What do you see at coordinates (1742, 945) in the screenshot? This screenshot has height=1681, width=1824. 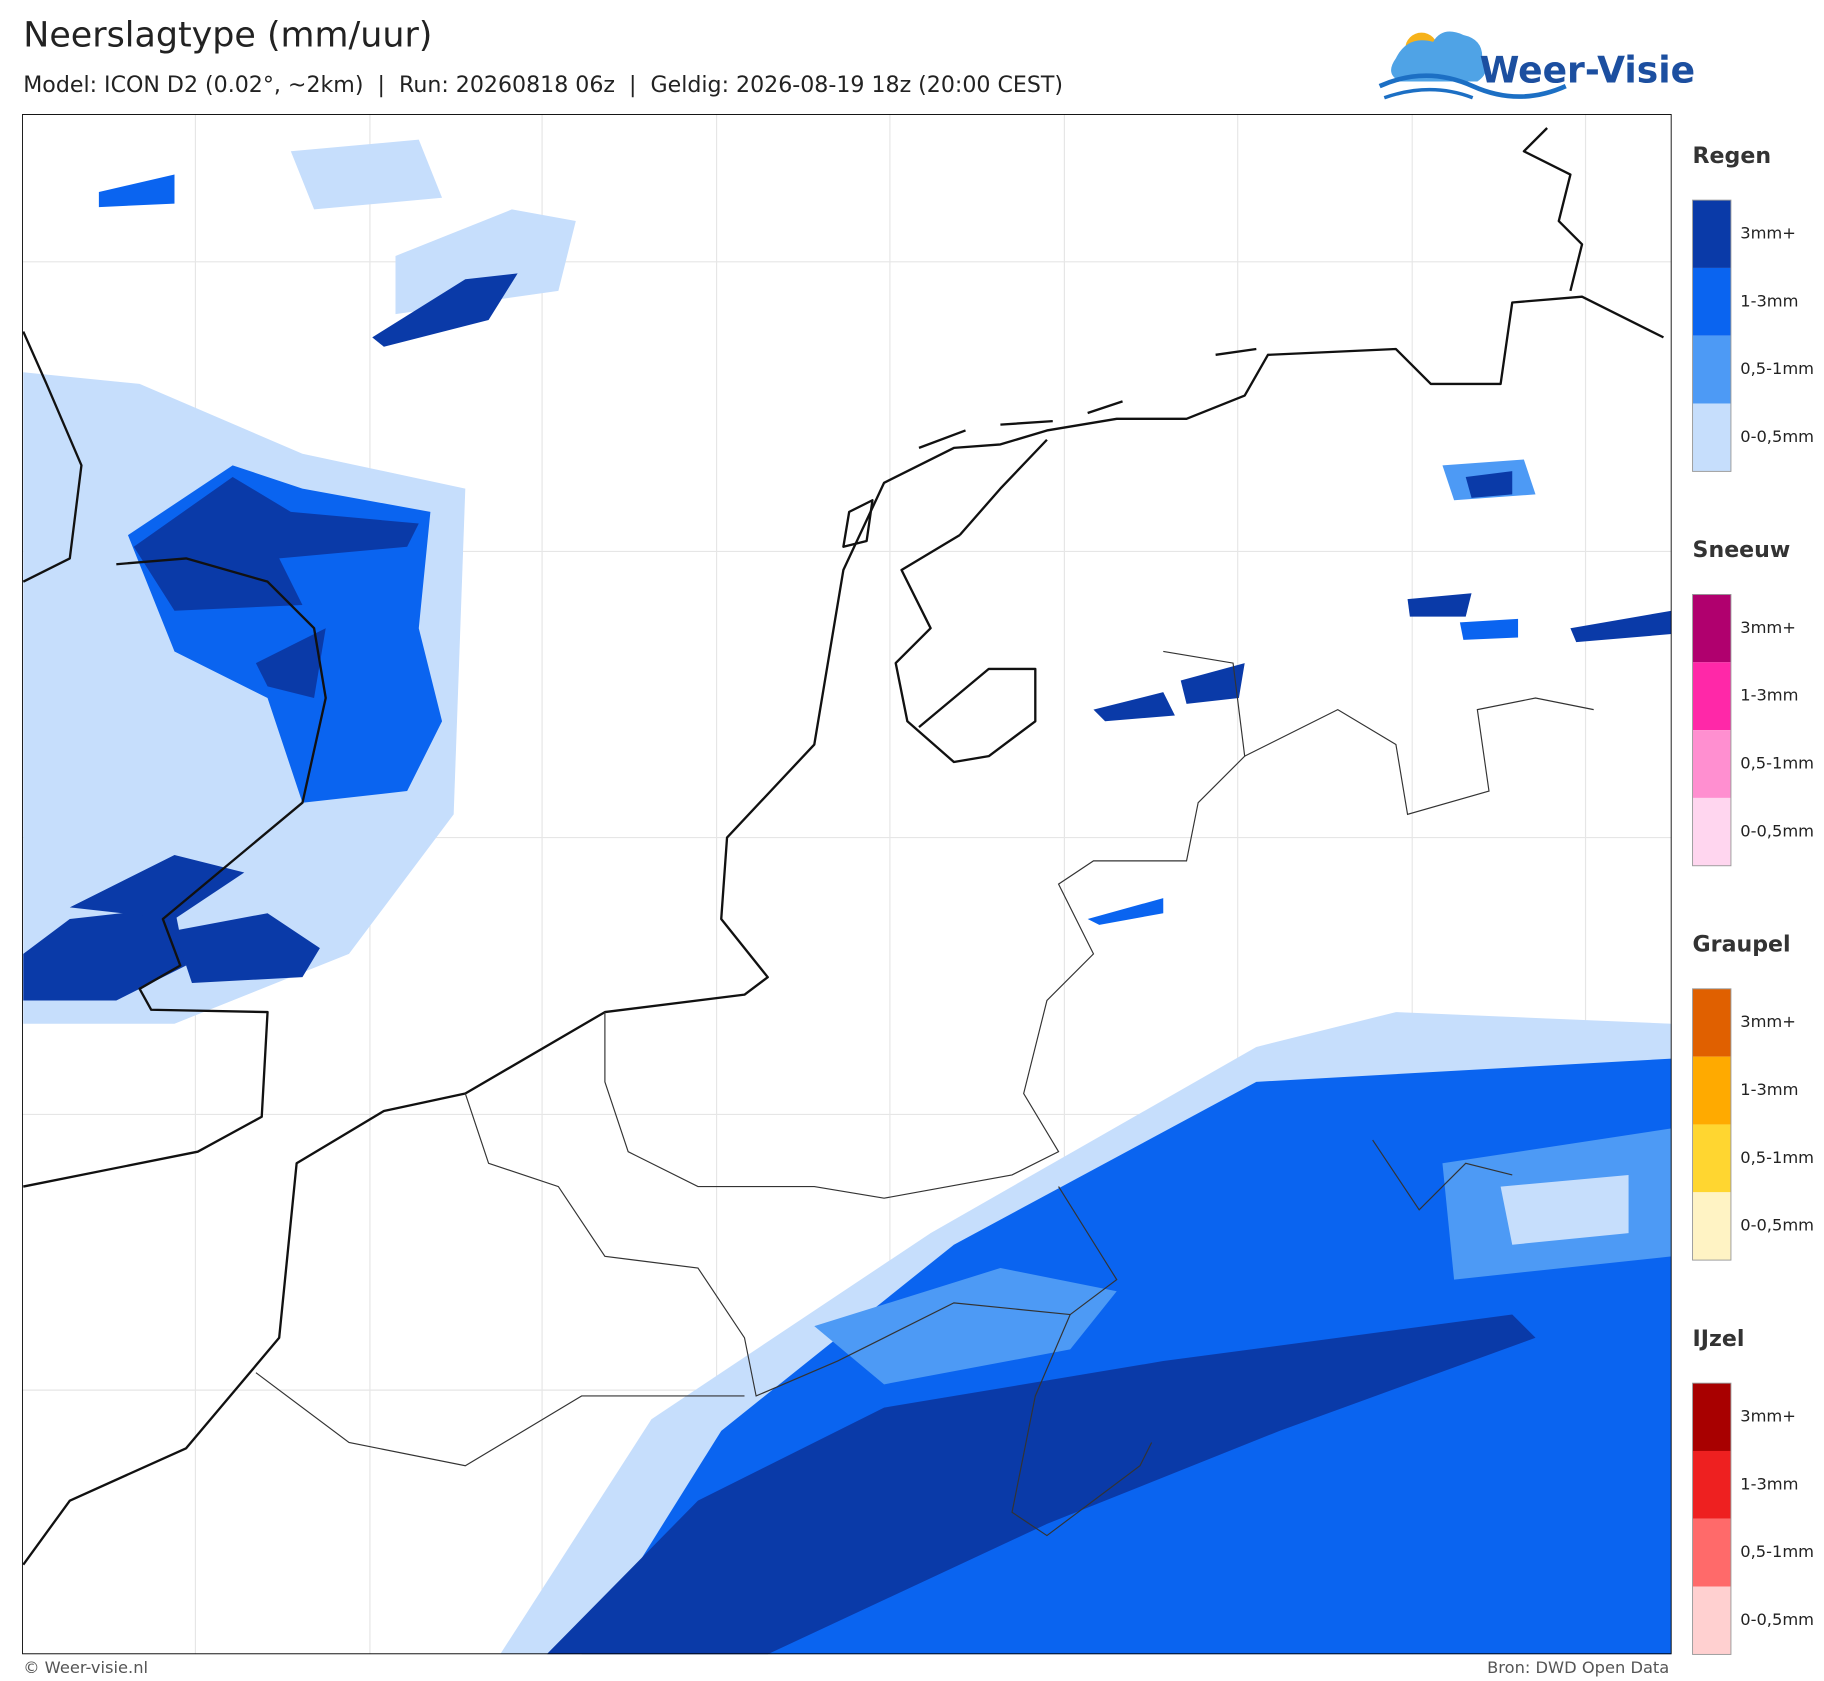 I see `legend-title: Graupel` at bounding box center [1742, 945].